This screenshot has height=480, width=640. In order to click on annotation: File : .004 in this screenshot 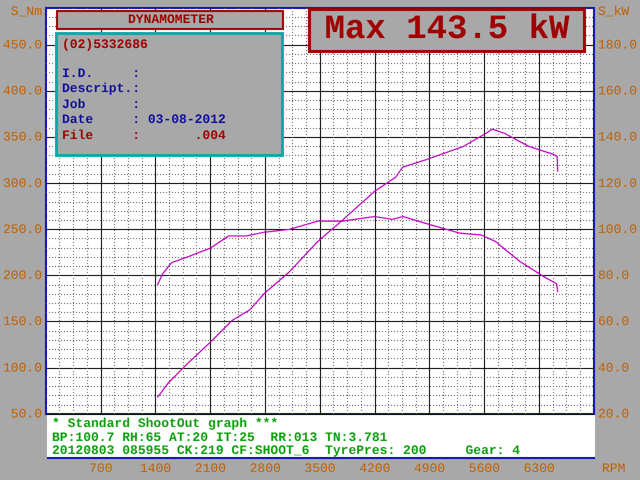, I will do `click(144, 135)`.